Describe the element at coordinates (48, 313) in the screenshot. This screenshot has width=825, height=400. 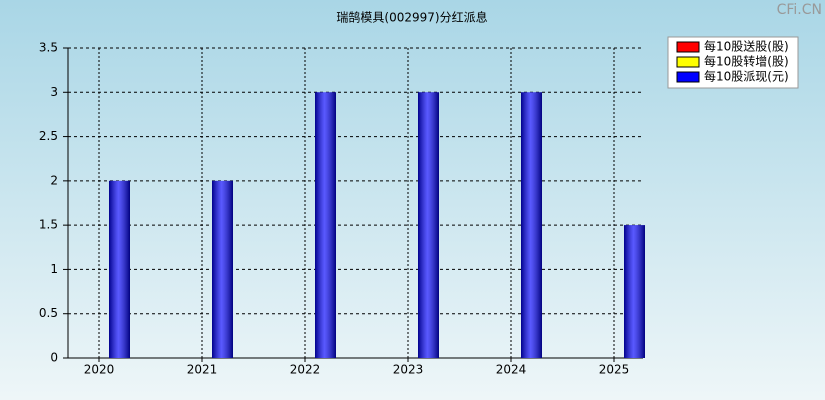
I see `y-tick-label: 0.5` at that location.